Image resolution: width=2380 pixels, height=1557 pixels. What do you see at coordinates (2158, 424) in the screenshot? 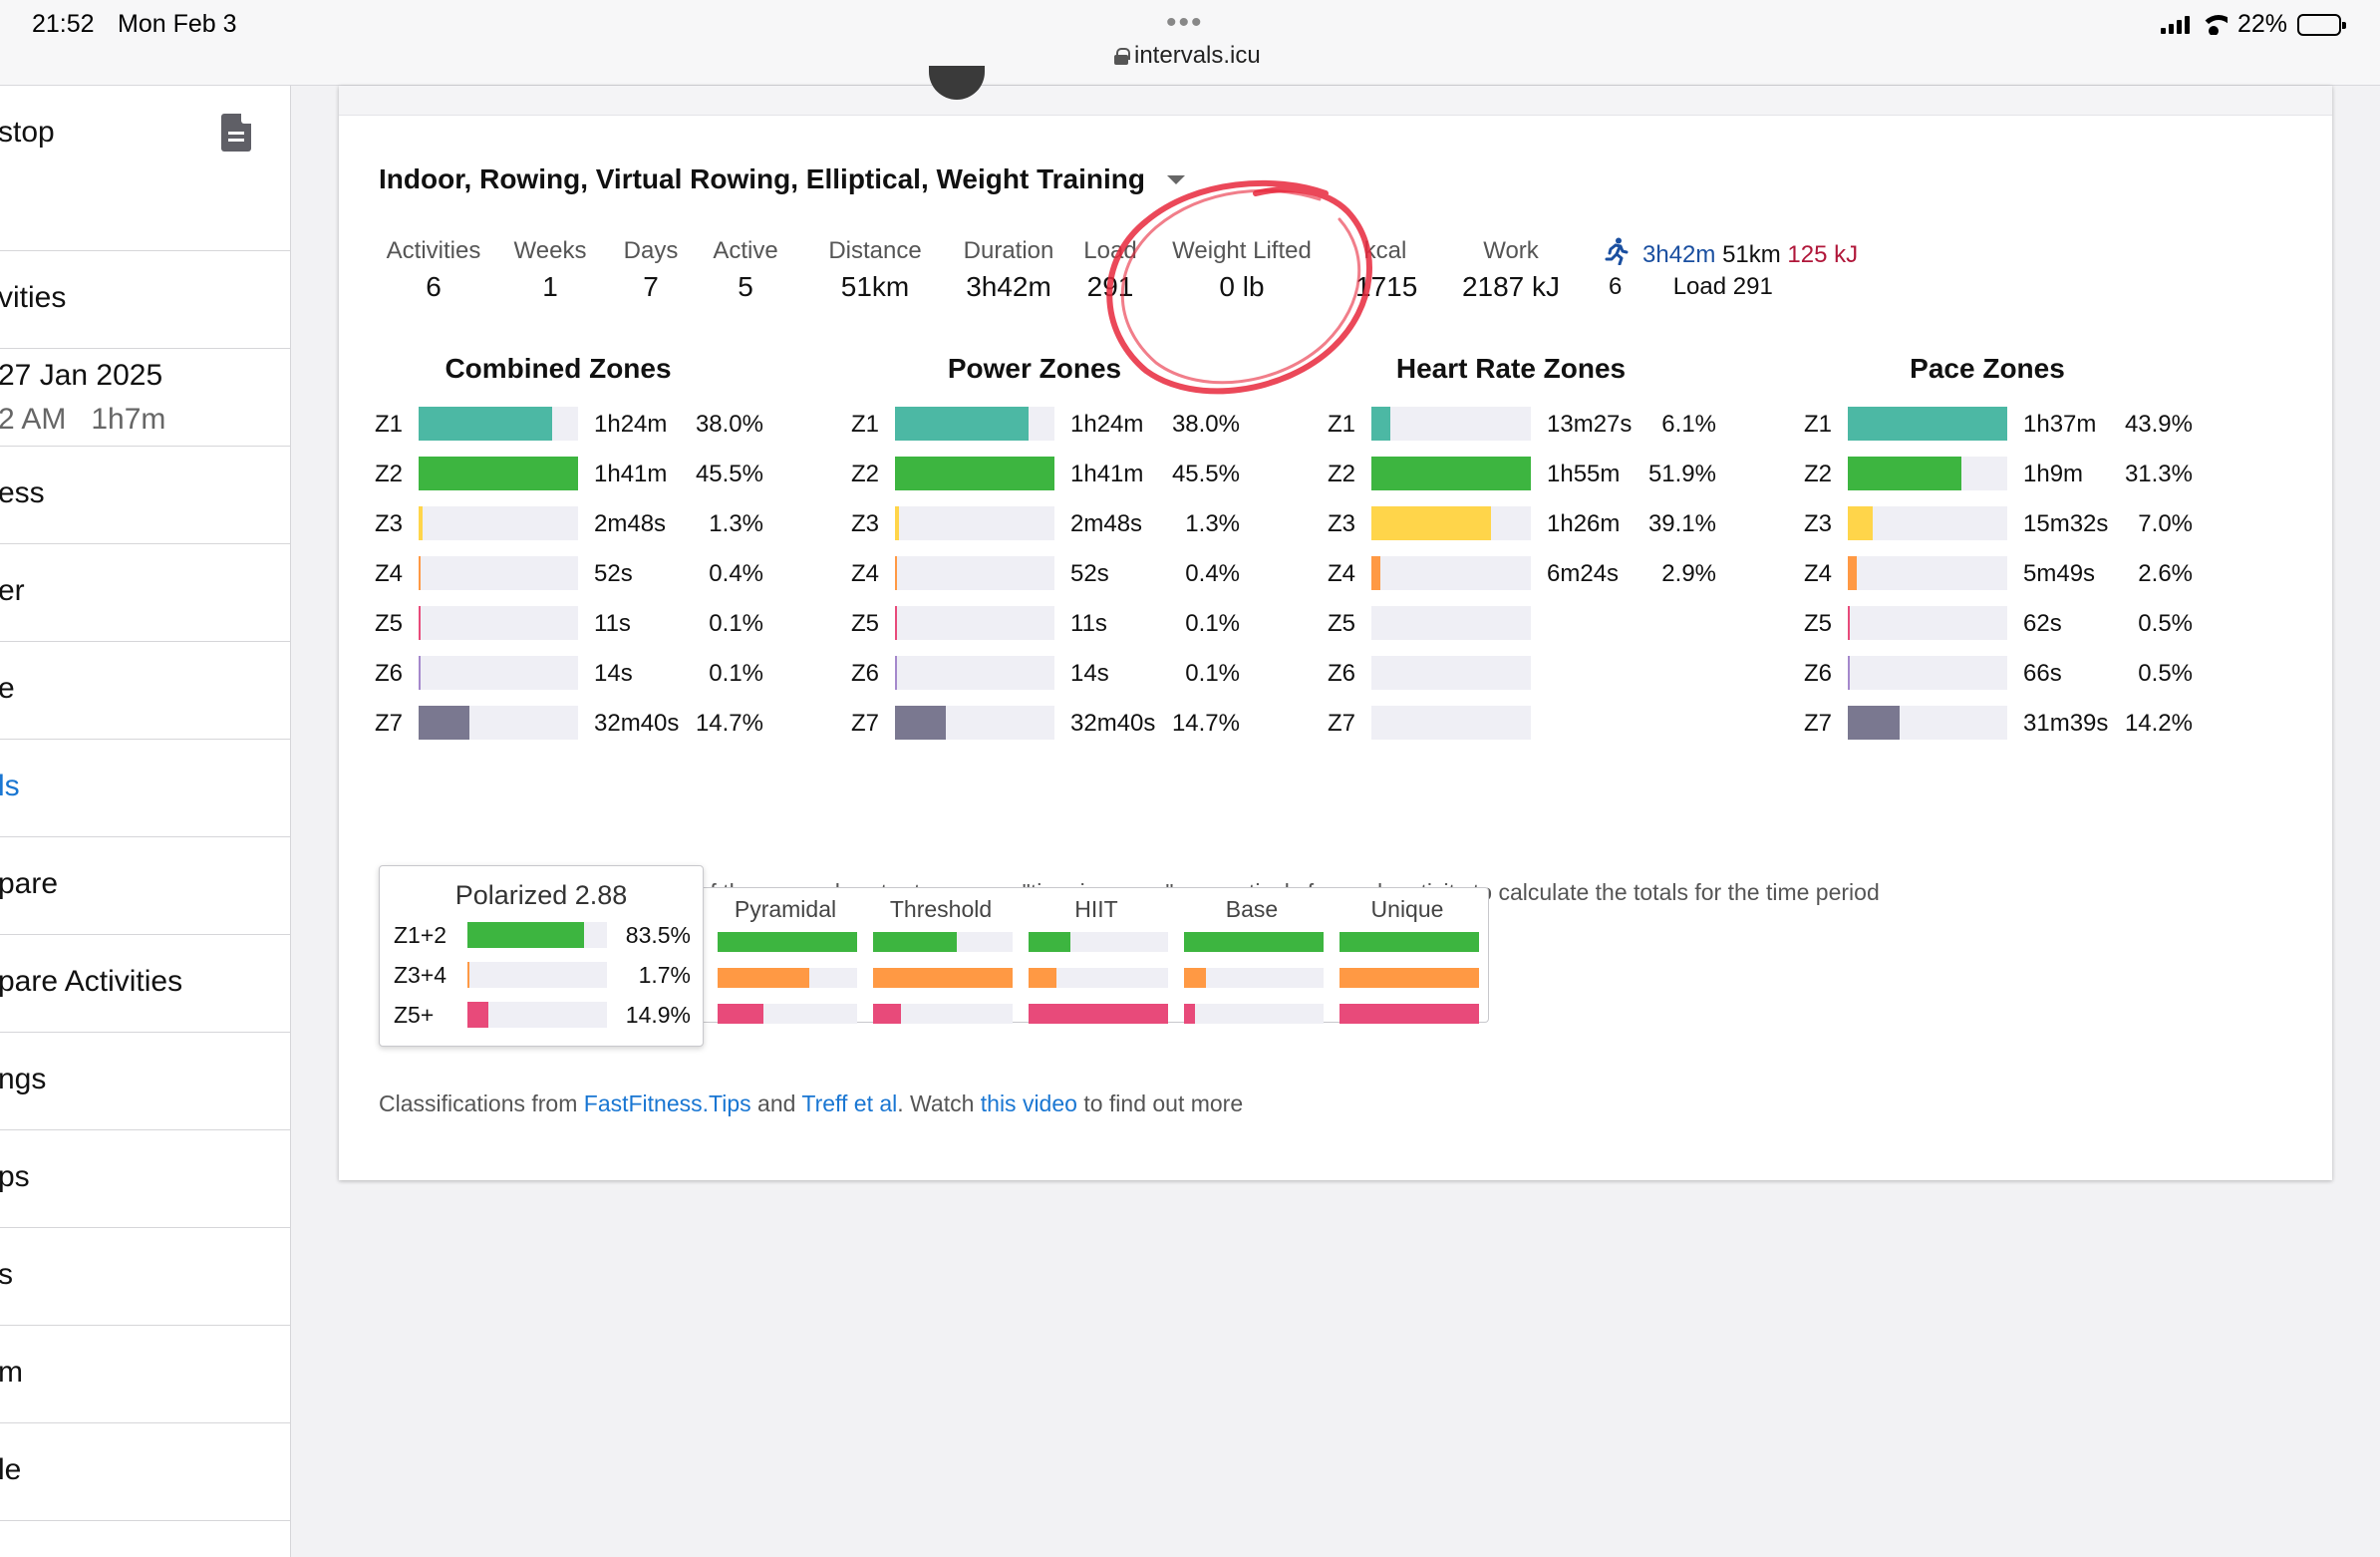
I see `zone-percent: 43.9%` at bounding box center [2158, 424].